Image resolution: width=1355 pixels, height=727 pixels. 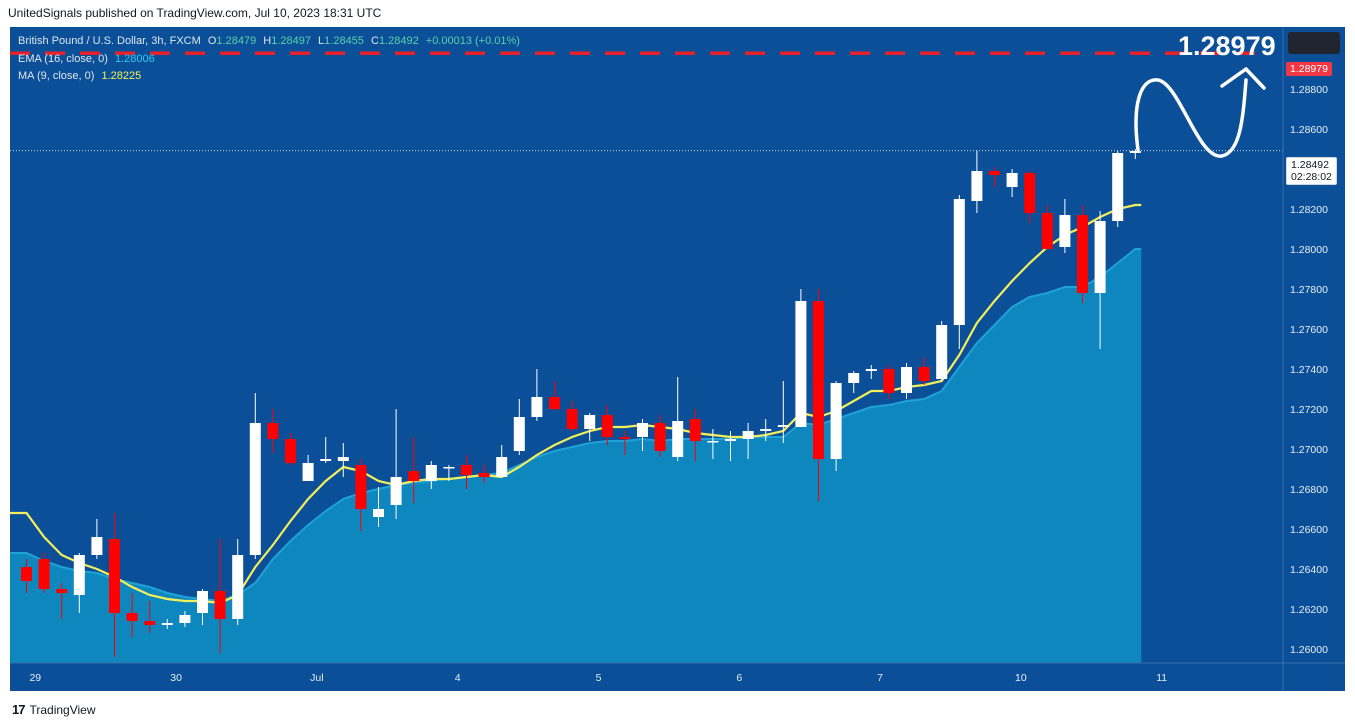 I want to click on y-tick-label: 1.26000, so click(x=1309, y=650).